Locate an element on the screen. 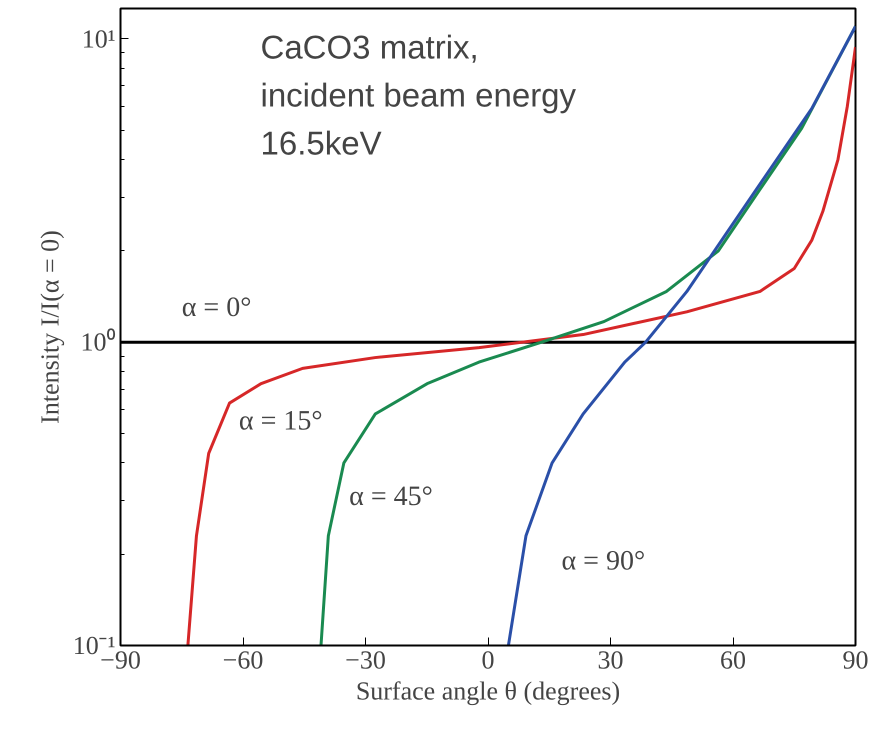  y-tick-label: 10¹ is located at coordinates (99, 39).